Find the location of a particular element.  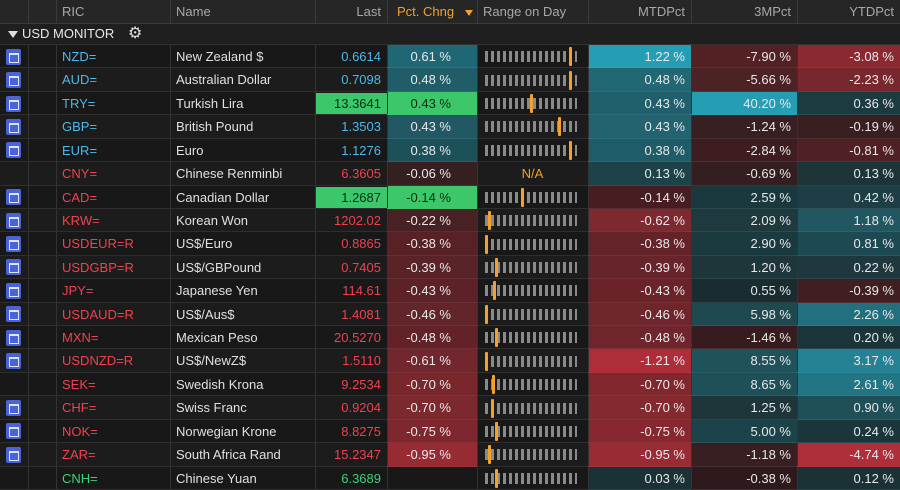

ytd-cell: 0.22 % is located at coordinates (848, 267).